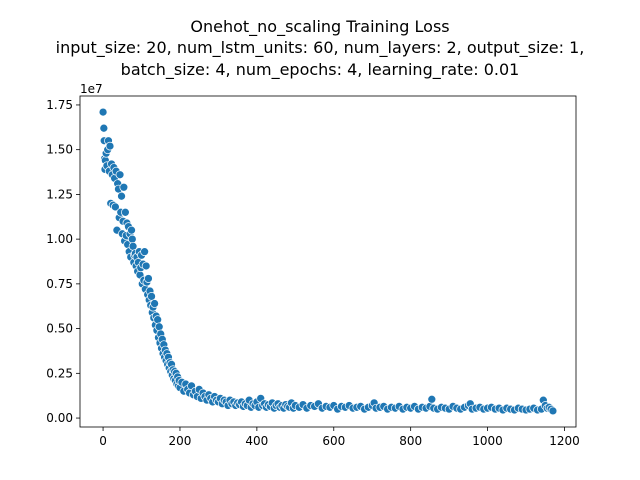  I want to click on x-tick-label: 1200, so click(564, 441).